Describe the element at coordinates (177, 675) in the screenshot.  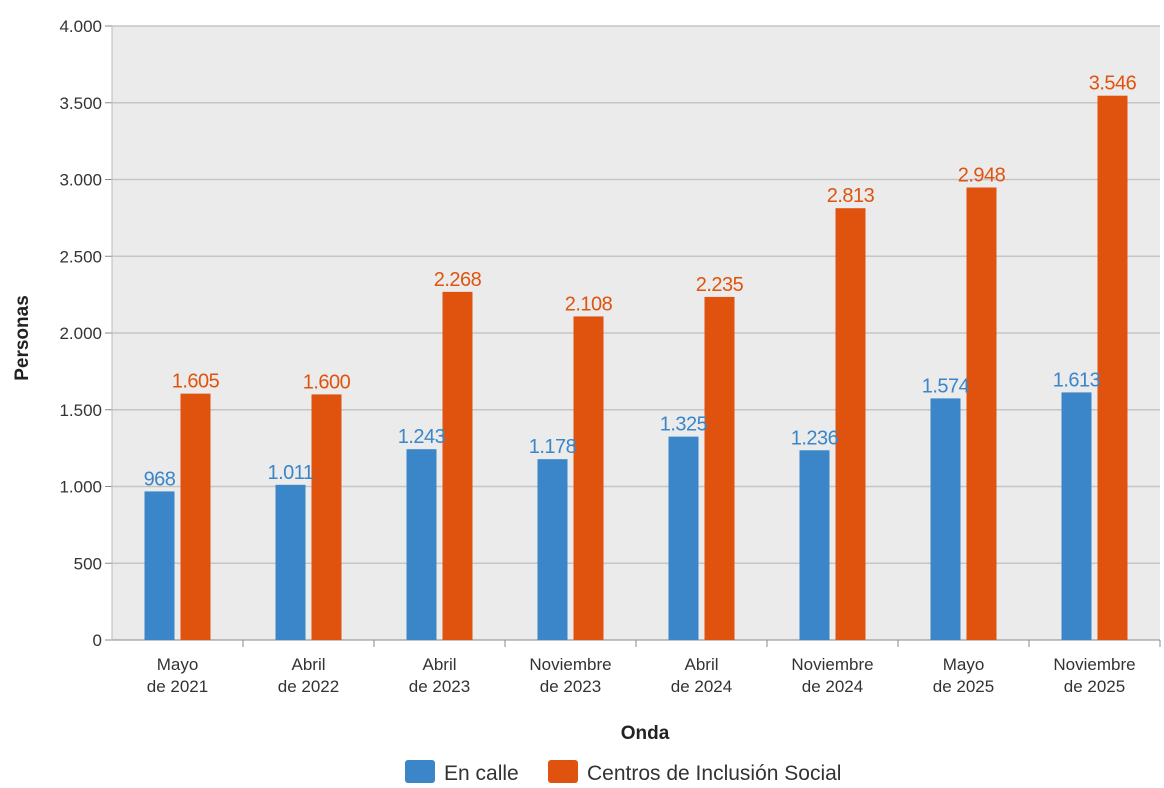
I see `x-tick-label: Mayo de 2021` at that location.